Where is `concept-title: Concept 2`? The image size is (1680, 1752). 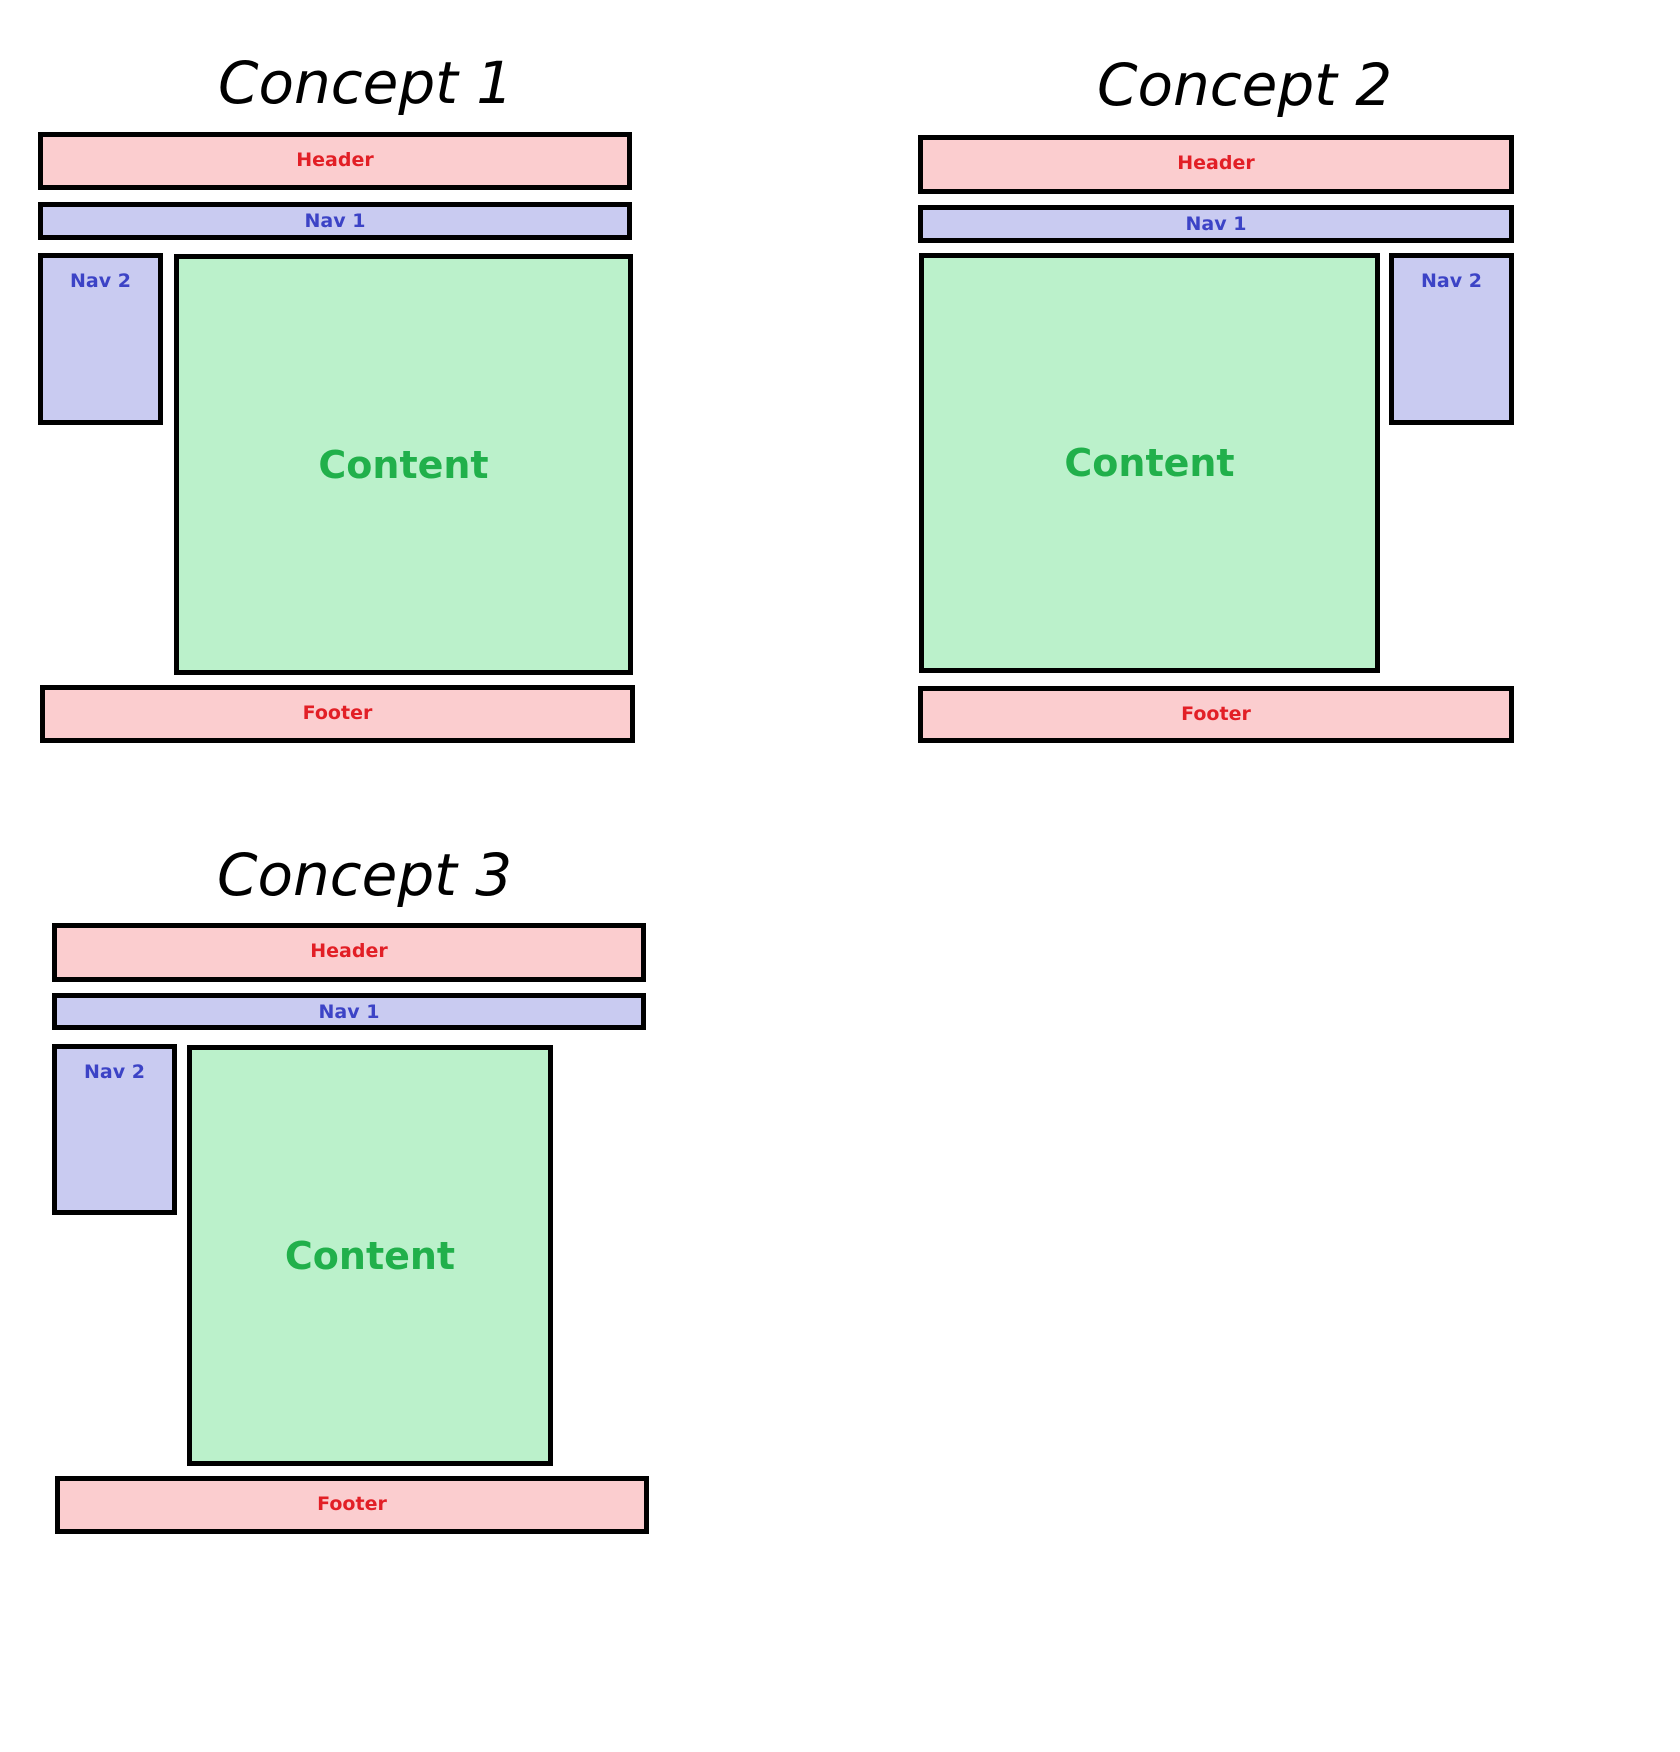
concept-title: Concept 2 is located at coordinates (1245, 85).